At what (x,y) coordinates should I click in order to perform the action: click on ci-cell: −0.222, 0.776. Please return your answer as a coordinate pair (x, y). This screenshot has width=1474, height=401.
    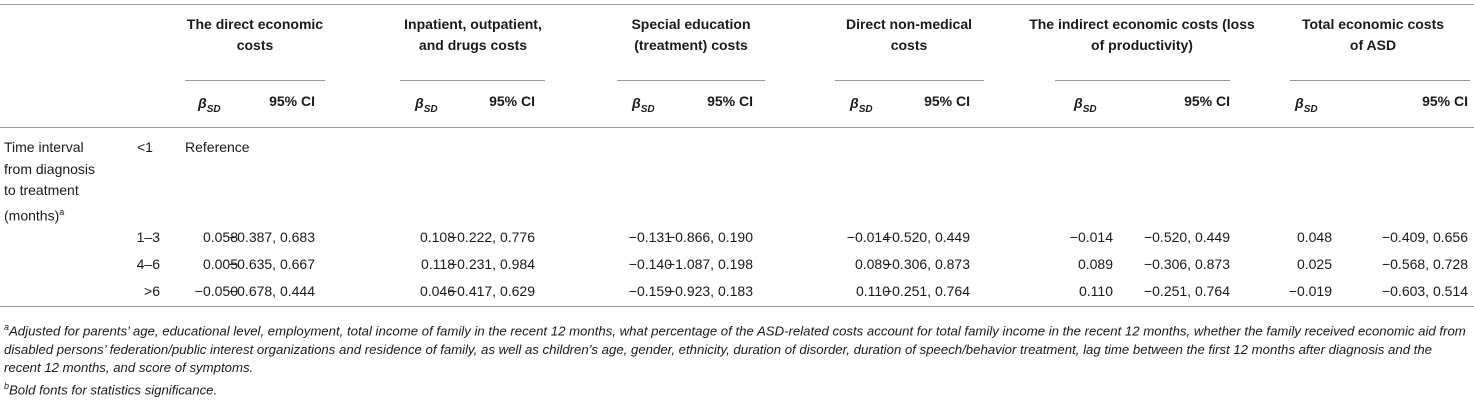
    Looking at the image, I should click on (491, 237).